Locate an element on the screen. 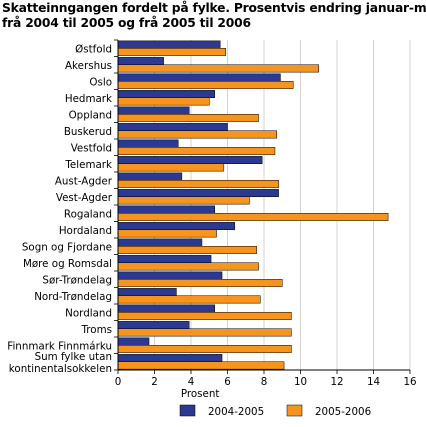 The width and height of the screenshot is (426, 427). category-label: Aust-Agder is located at coordinates (84, 181).